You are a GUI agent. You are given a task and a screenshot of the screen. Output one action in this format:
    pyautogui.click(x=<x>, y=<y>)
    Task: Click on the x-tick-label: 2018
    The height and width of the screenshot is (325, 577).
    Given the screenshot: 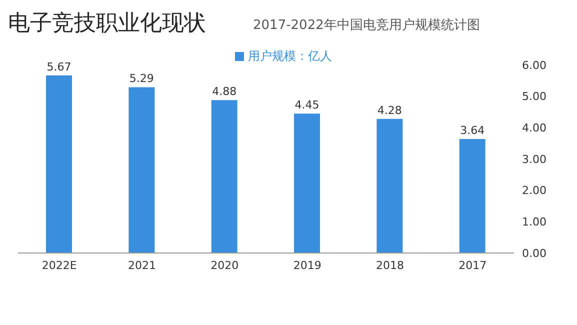 What is the action you would take?
    pyautogui.click(x=390, y=265)
    